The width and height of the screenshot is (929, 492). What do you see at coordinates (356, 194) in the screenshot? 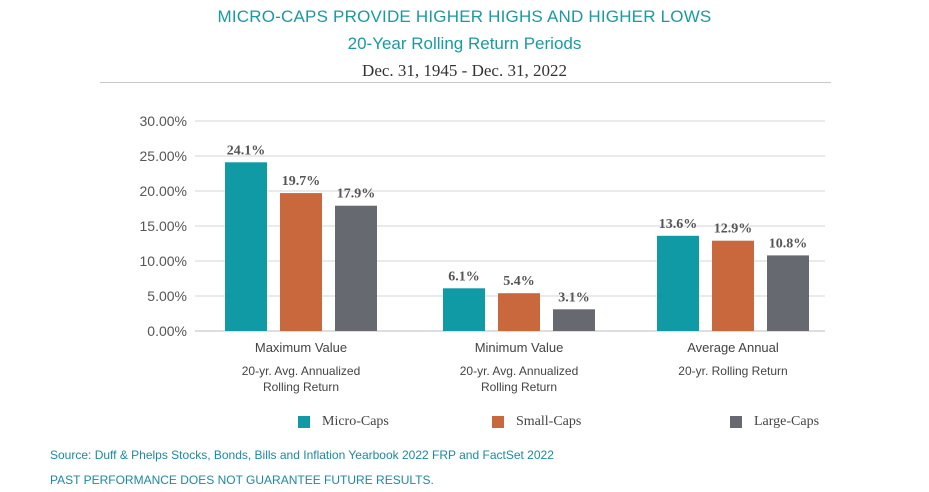
I see `data-label: 17.9%` at bounding box center [356, 194].